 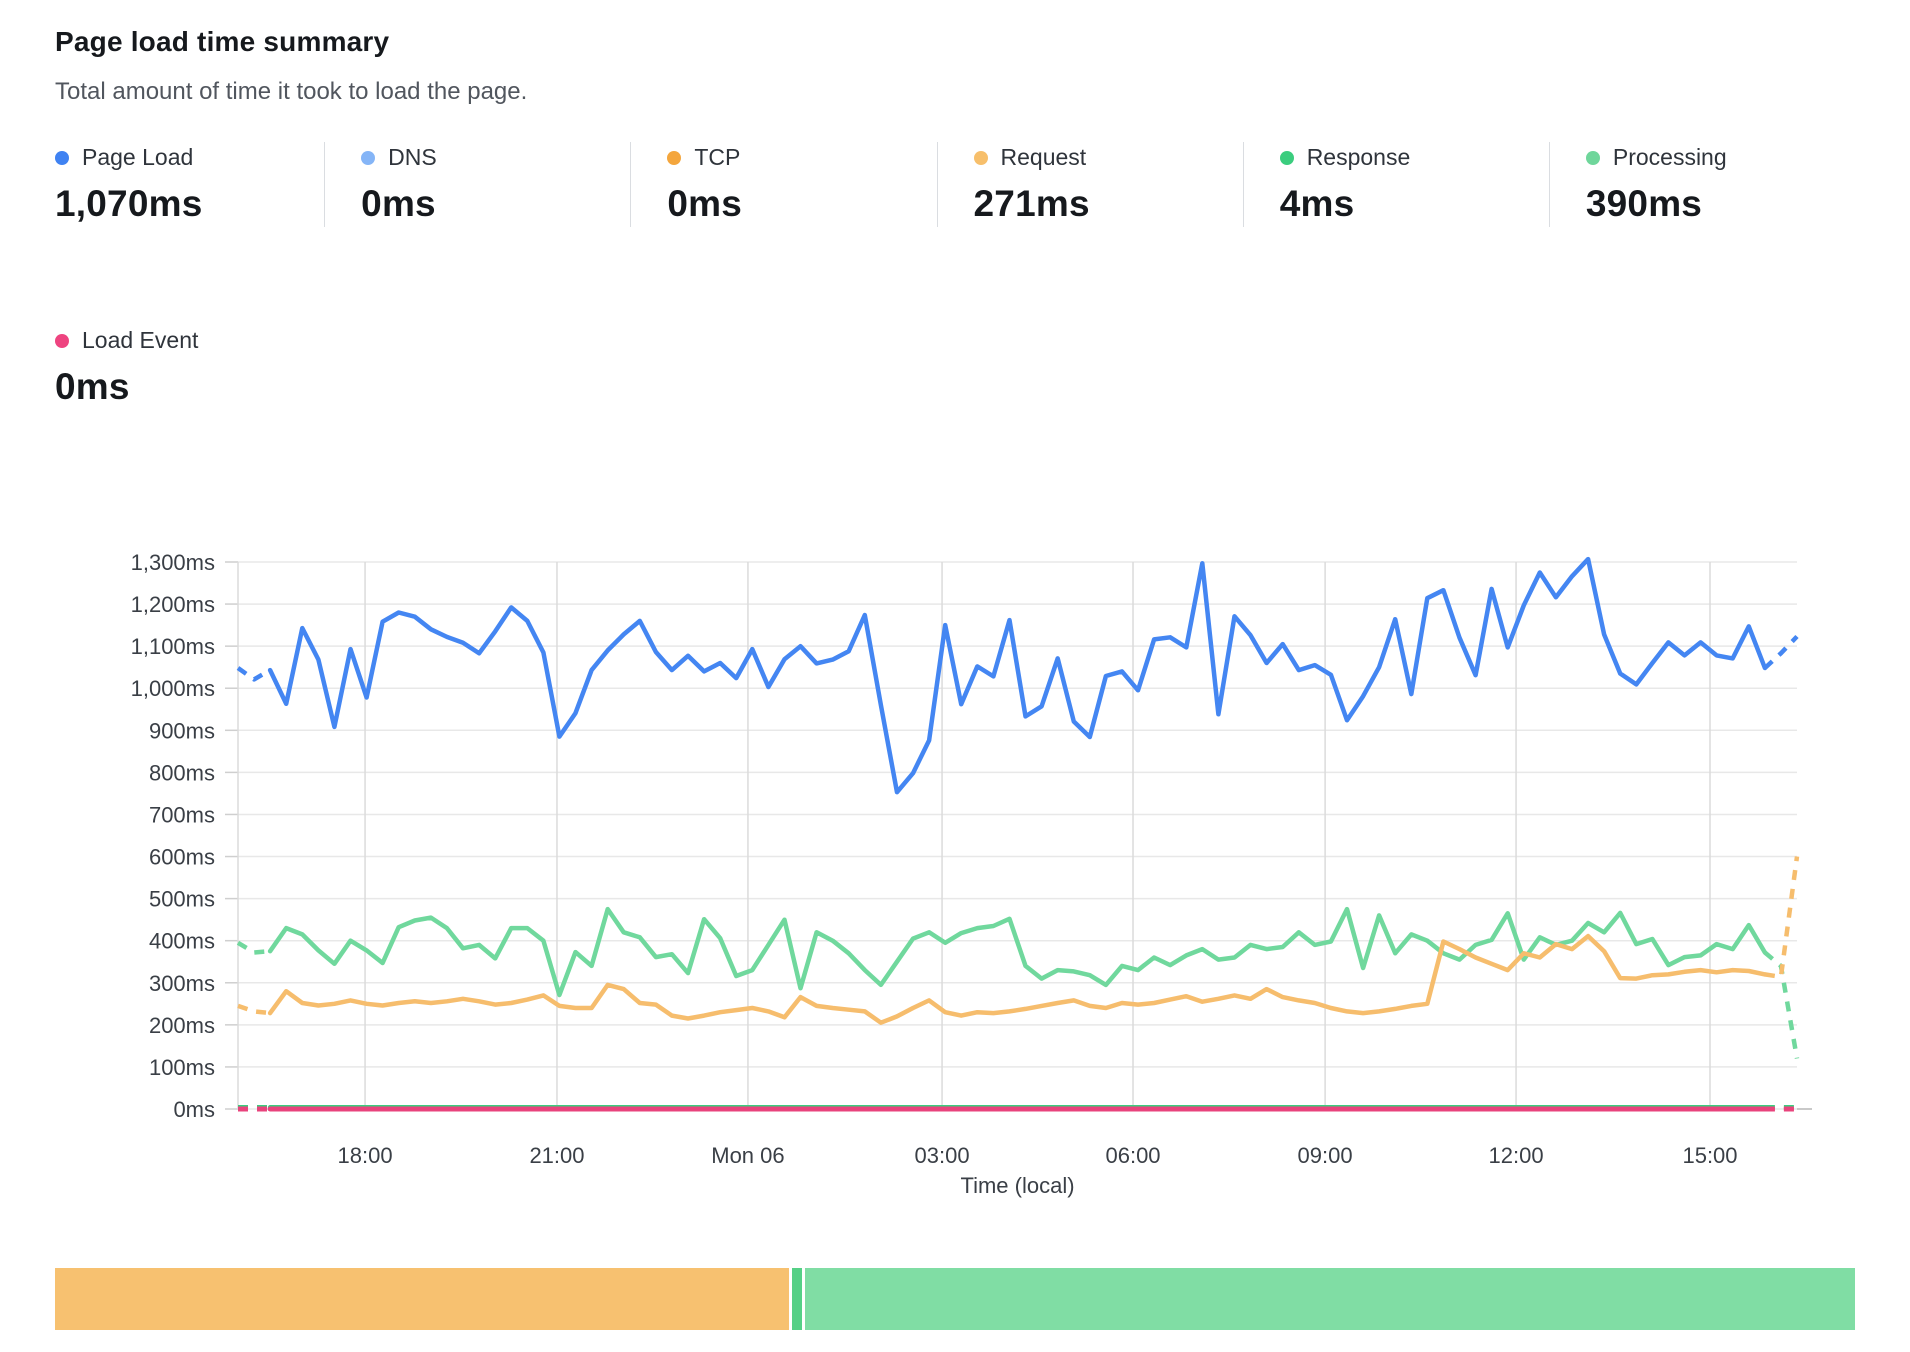 I want to click on y-axis-tick-label: 200ms, so click(x=182, y=1025).